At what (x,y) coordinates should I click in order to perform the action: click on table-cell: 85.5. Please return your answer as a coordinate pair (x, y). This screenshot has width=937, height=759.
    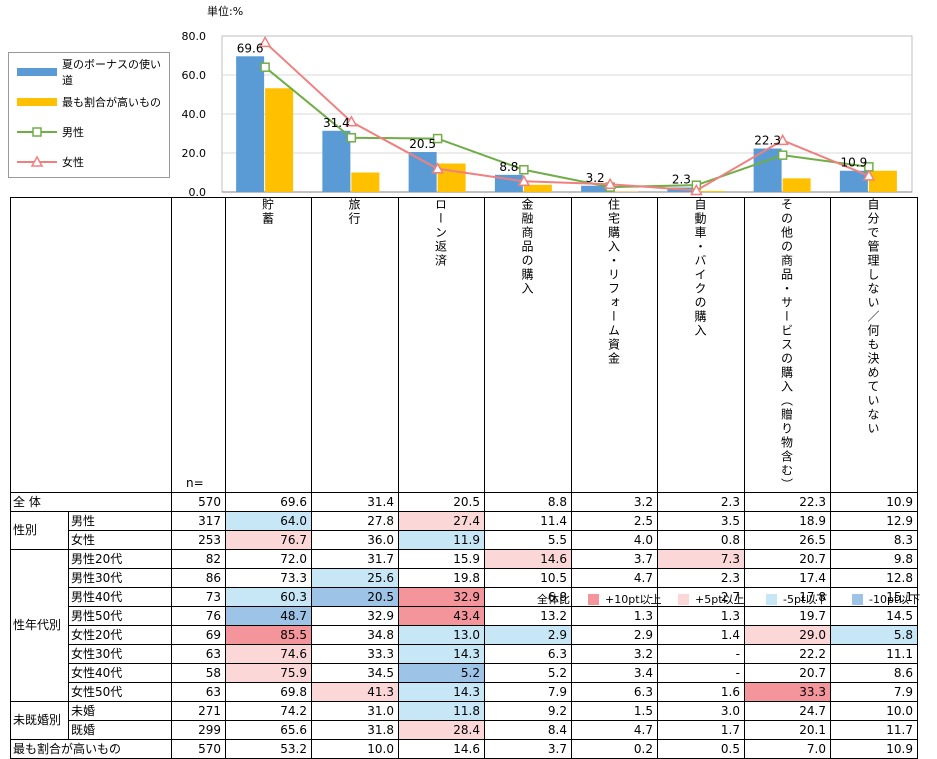
    Looking at the image, I should click on (269, 635).